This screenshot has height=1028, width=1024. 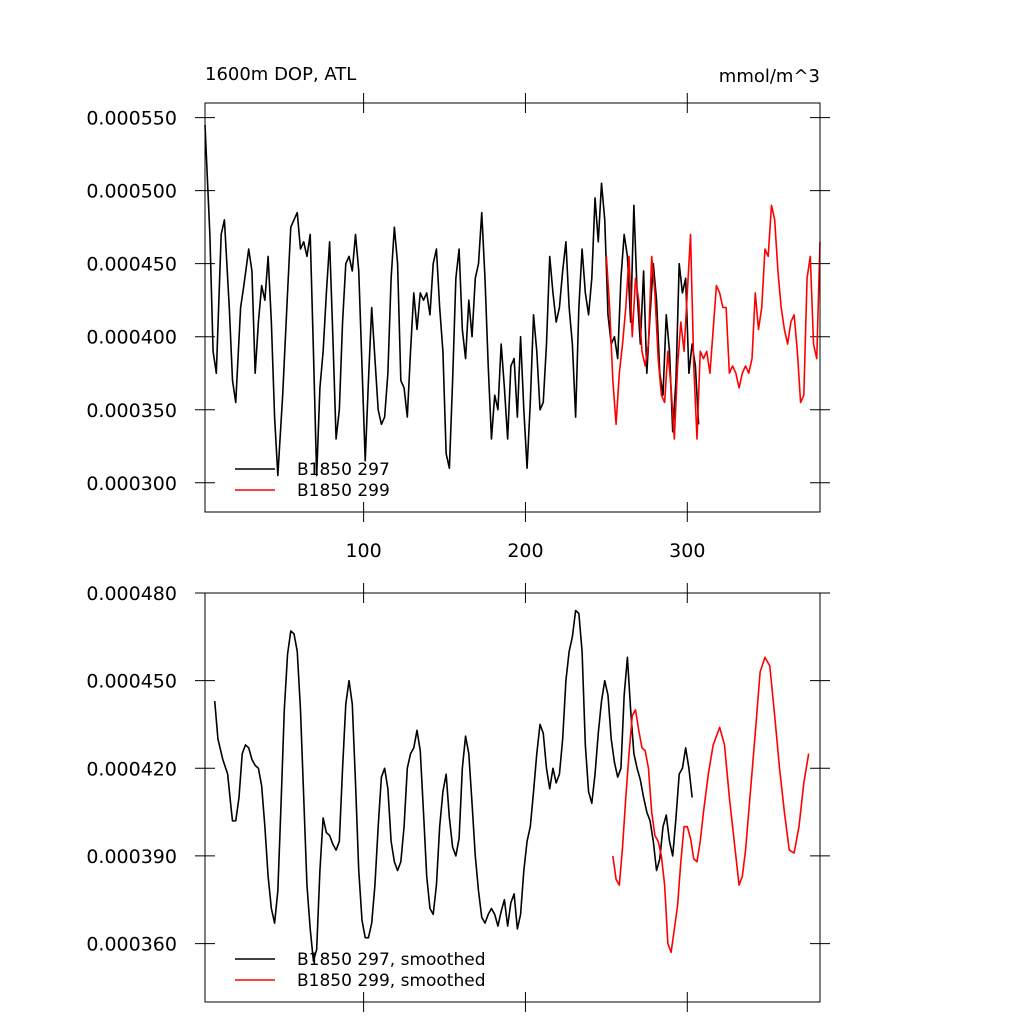 I want to click on y-tick-label: 0.000360, so click(x=131, y=945).